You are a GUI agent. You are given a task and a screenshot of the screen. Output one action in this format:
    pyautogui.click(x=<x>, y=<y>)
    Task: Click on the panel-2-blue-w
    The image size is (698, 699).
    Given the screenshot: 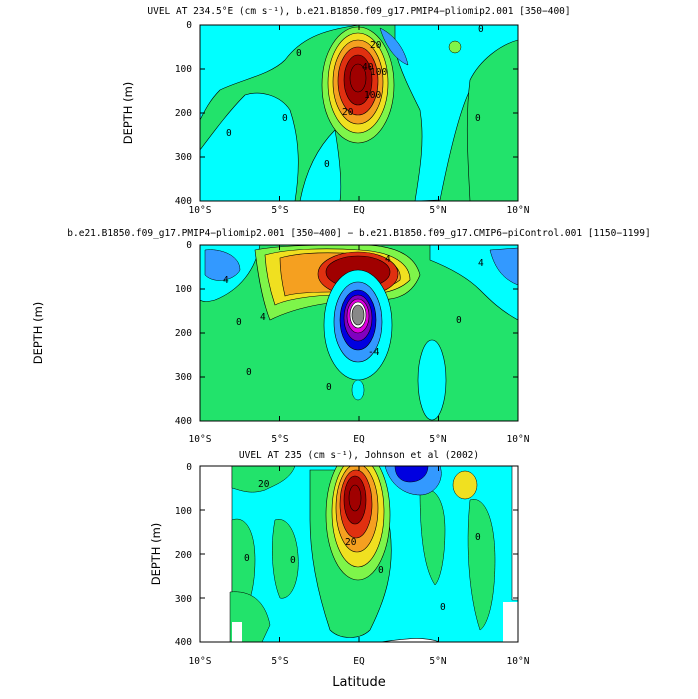 What is the action you would take?
    pyautogui.click(x=222, y=265)
    